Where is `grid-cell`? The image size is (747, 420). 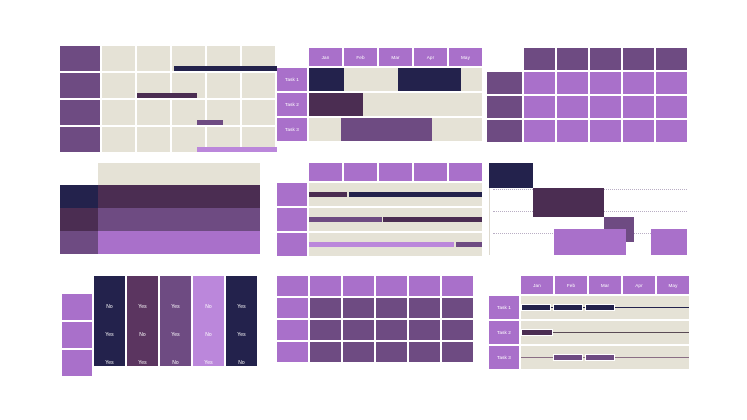 grid-cell is located at coordinates (153, 139).